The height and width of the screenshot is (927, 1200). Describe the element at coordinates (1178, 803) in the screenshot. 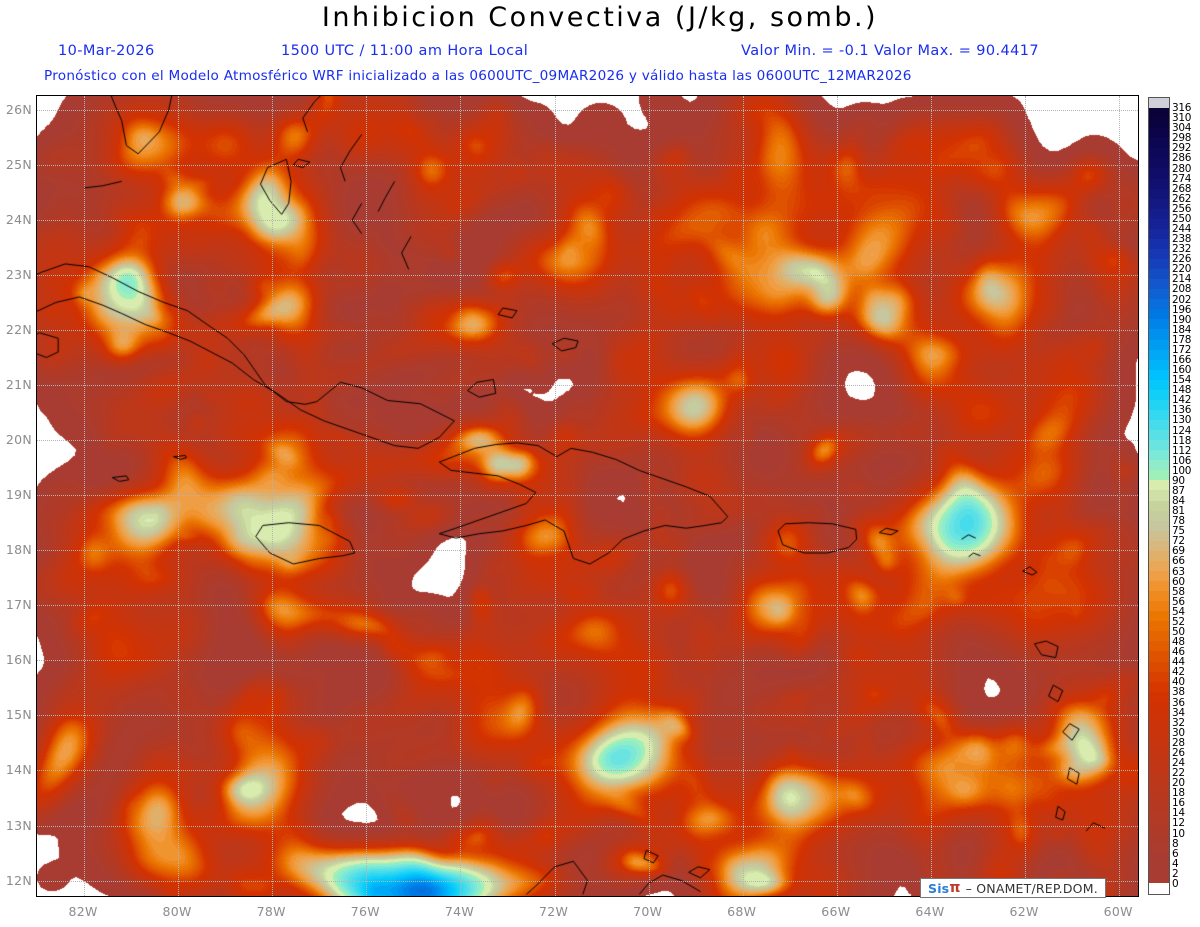

I see `colorbar-tick: 16` at that location.